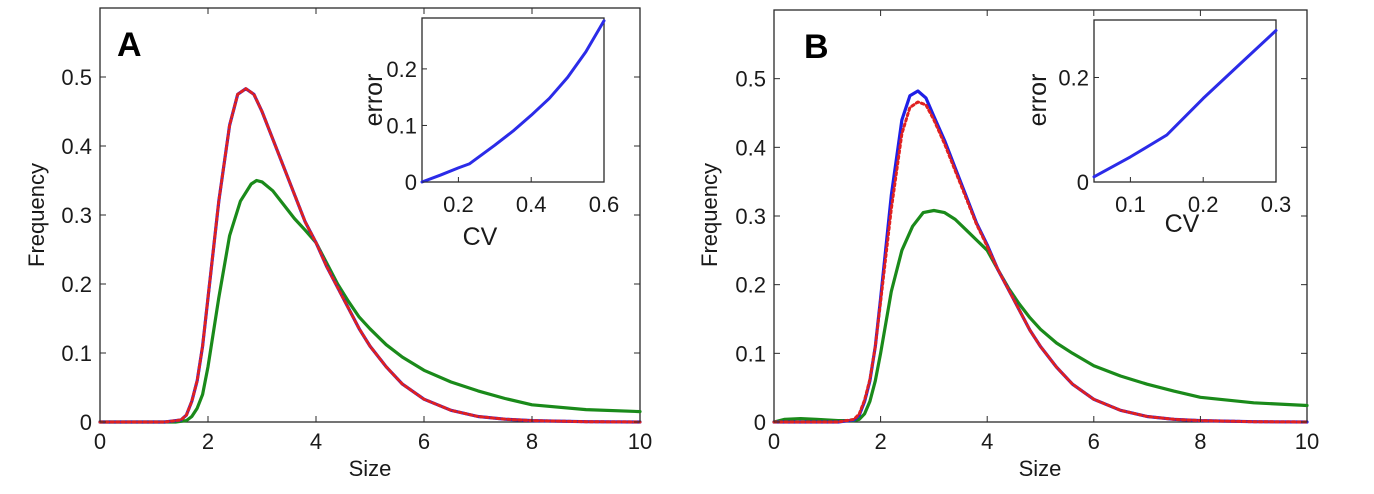 The image size is (1374, 494). Describe the element at coordinates (1094, 441) in the screenshot. I see `panel-b-x-tick-label: 6` at that location.